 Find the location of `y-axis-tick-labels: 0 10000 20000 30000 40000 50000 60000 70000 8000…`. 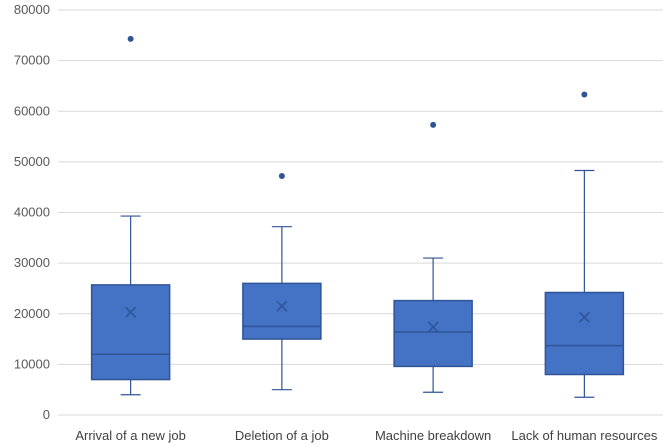

y-axis-tick-labels: 0 10000 20000 30000 40000 50000 60000 70000 8000… is located at coordinates (32, 212).